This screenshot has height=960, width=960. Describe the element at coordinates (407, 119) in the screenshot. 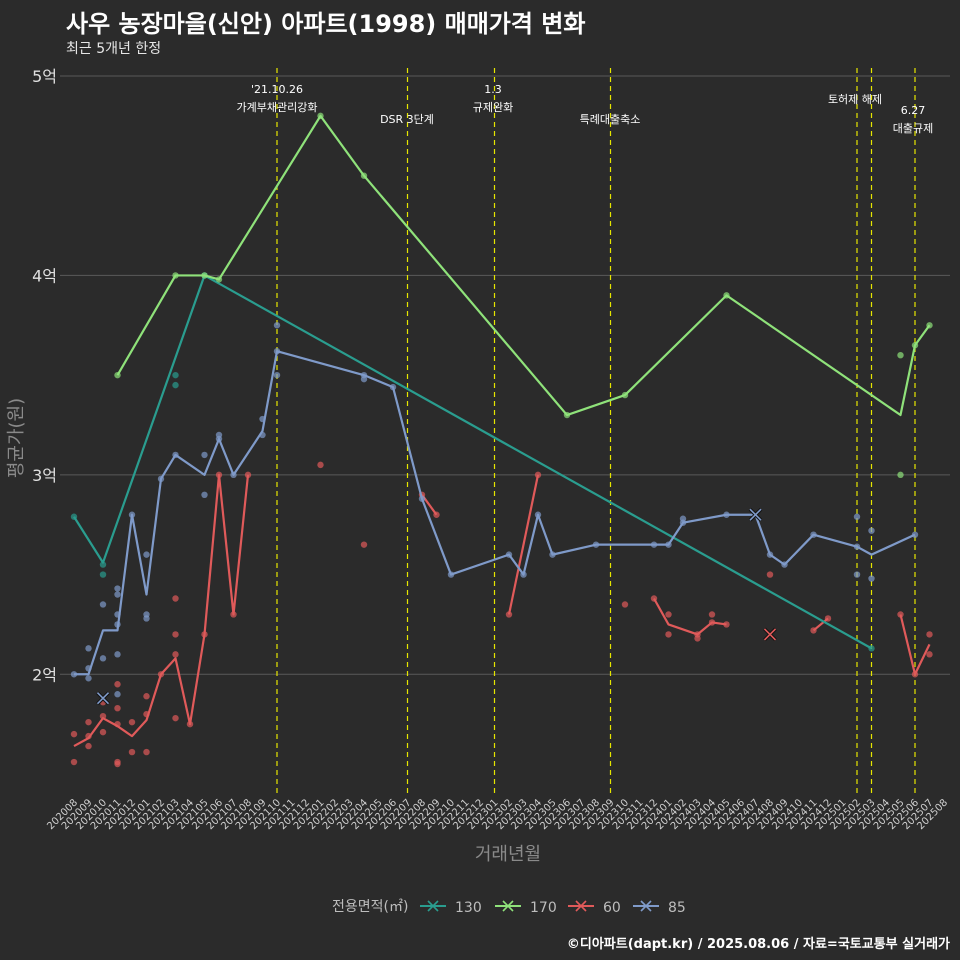

I see `event-label: DSR 3단계` at that location.